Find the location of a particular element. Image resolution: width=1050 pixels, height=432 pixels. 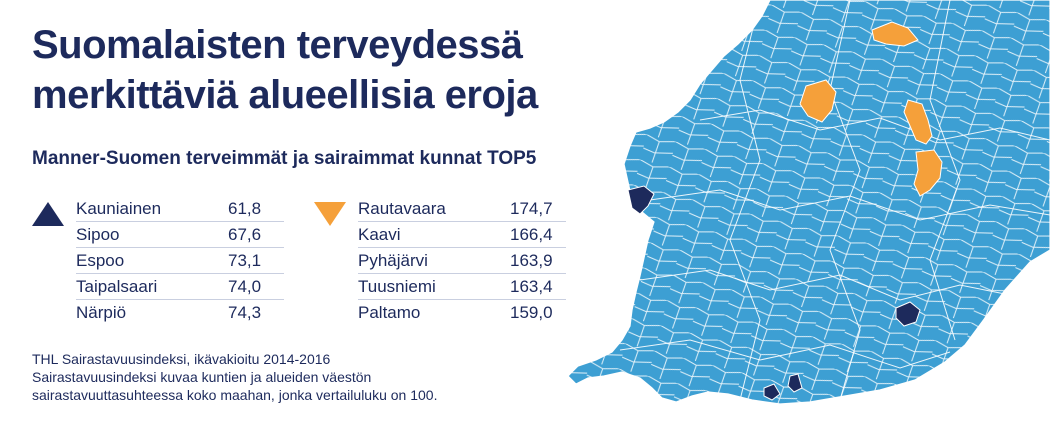

table-row: Sipoo 67,6 is located at coordinates (180, 235).